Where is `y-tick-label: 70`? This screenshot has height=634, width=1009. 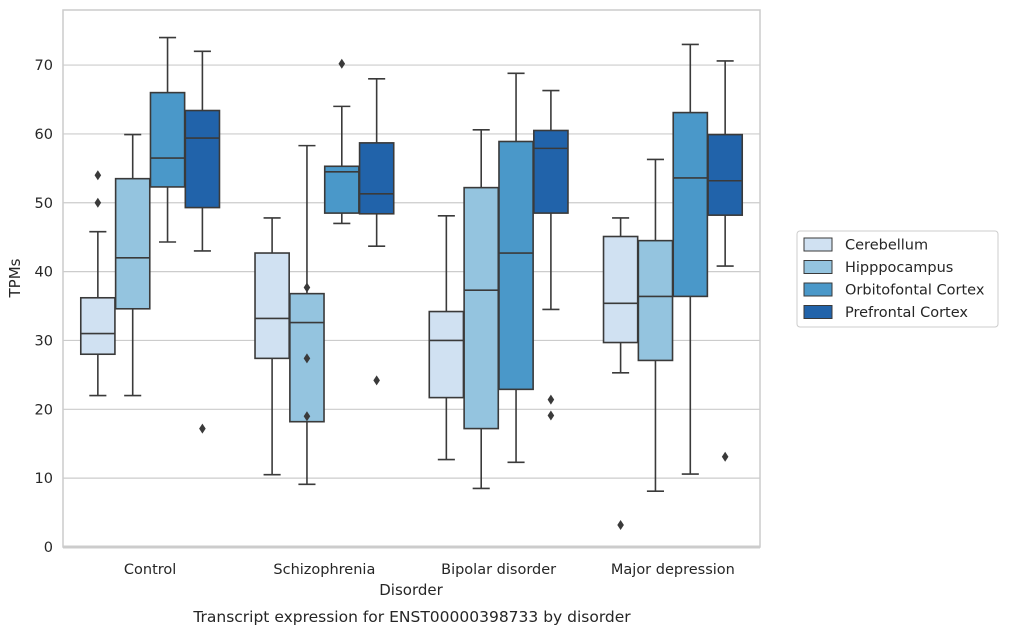
y-tick-label: 70 is located at coordinates (44, 66).